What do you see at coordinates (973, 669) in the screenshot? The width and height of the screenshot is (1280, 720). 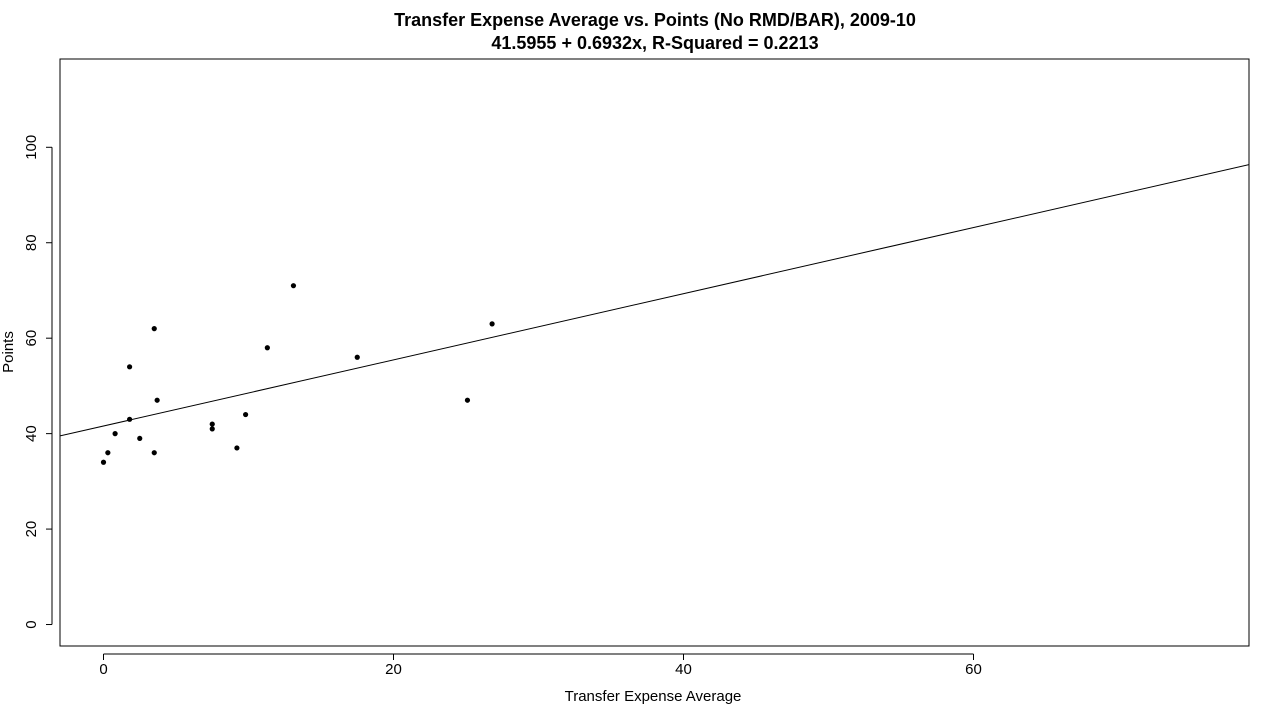 I see `x-tick-label: 60` at bounding box center [973, 669].